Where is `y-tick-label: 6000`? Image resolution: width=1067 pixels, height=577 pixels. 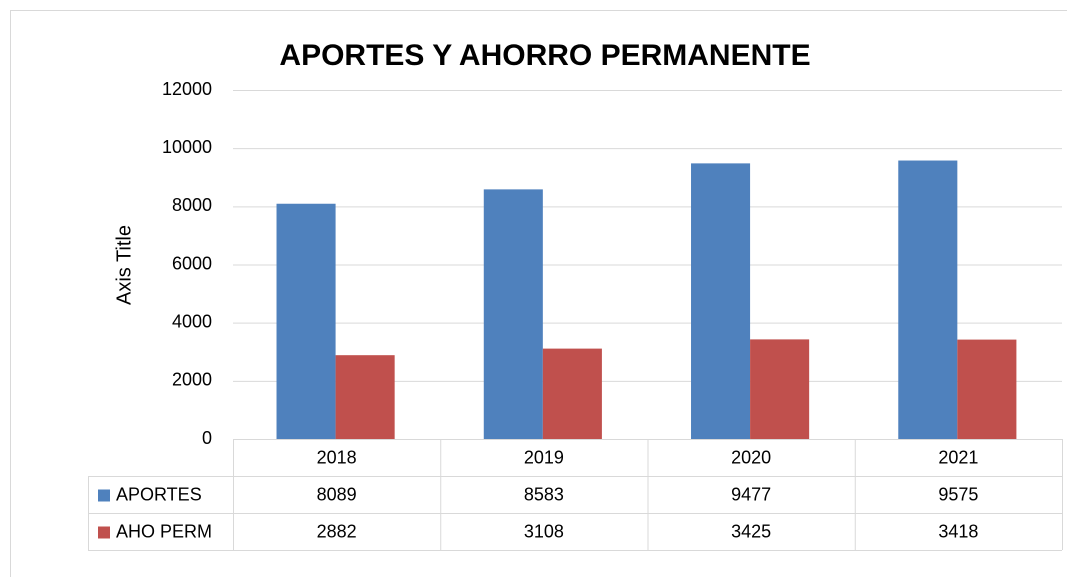
y-tick-label: 6000 is located at coordinates (192, 263).